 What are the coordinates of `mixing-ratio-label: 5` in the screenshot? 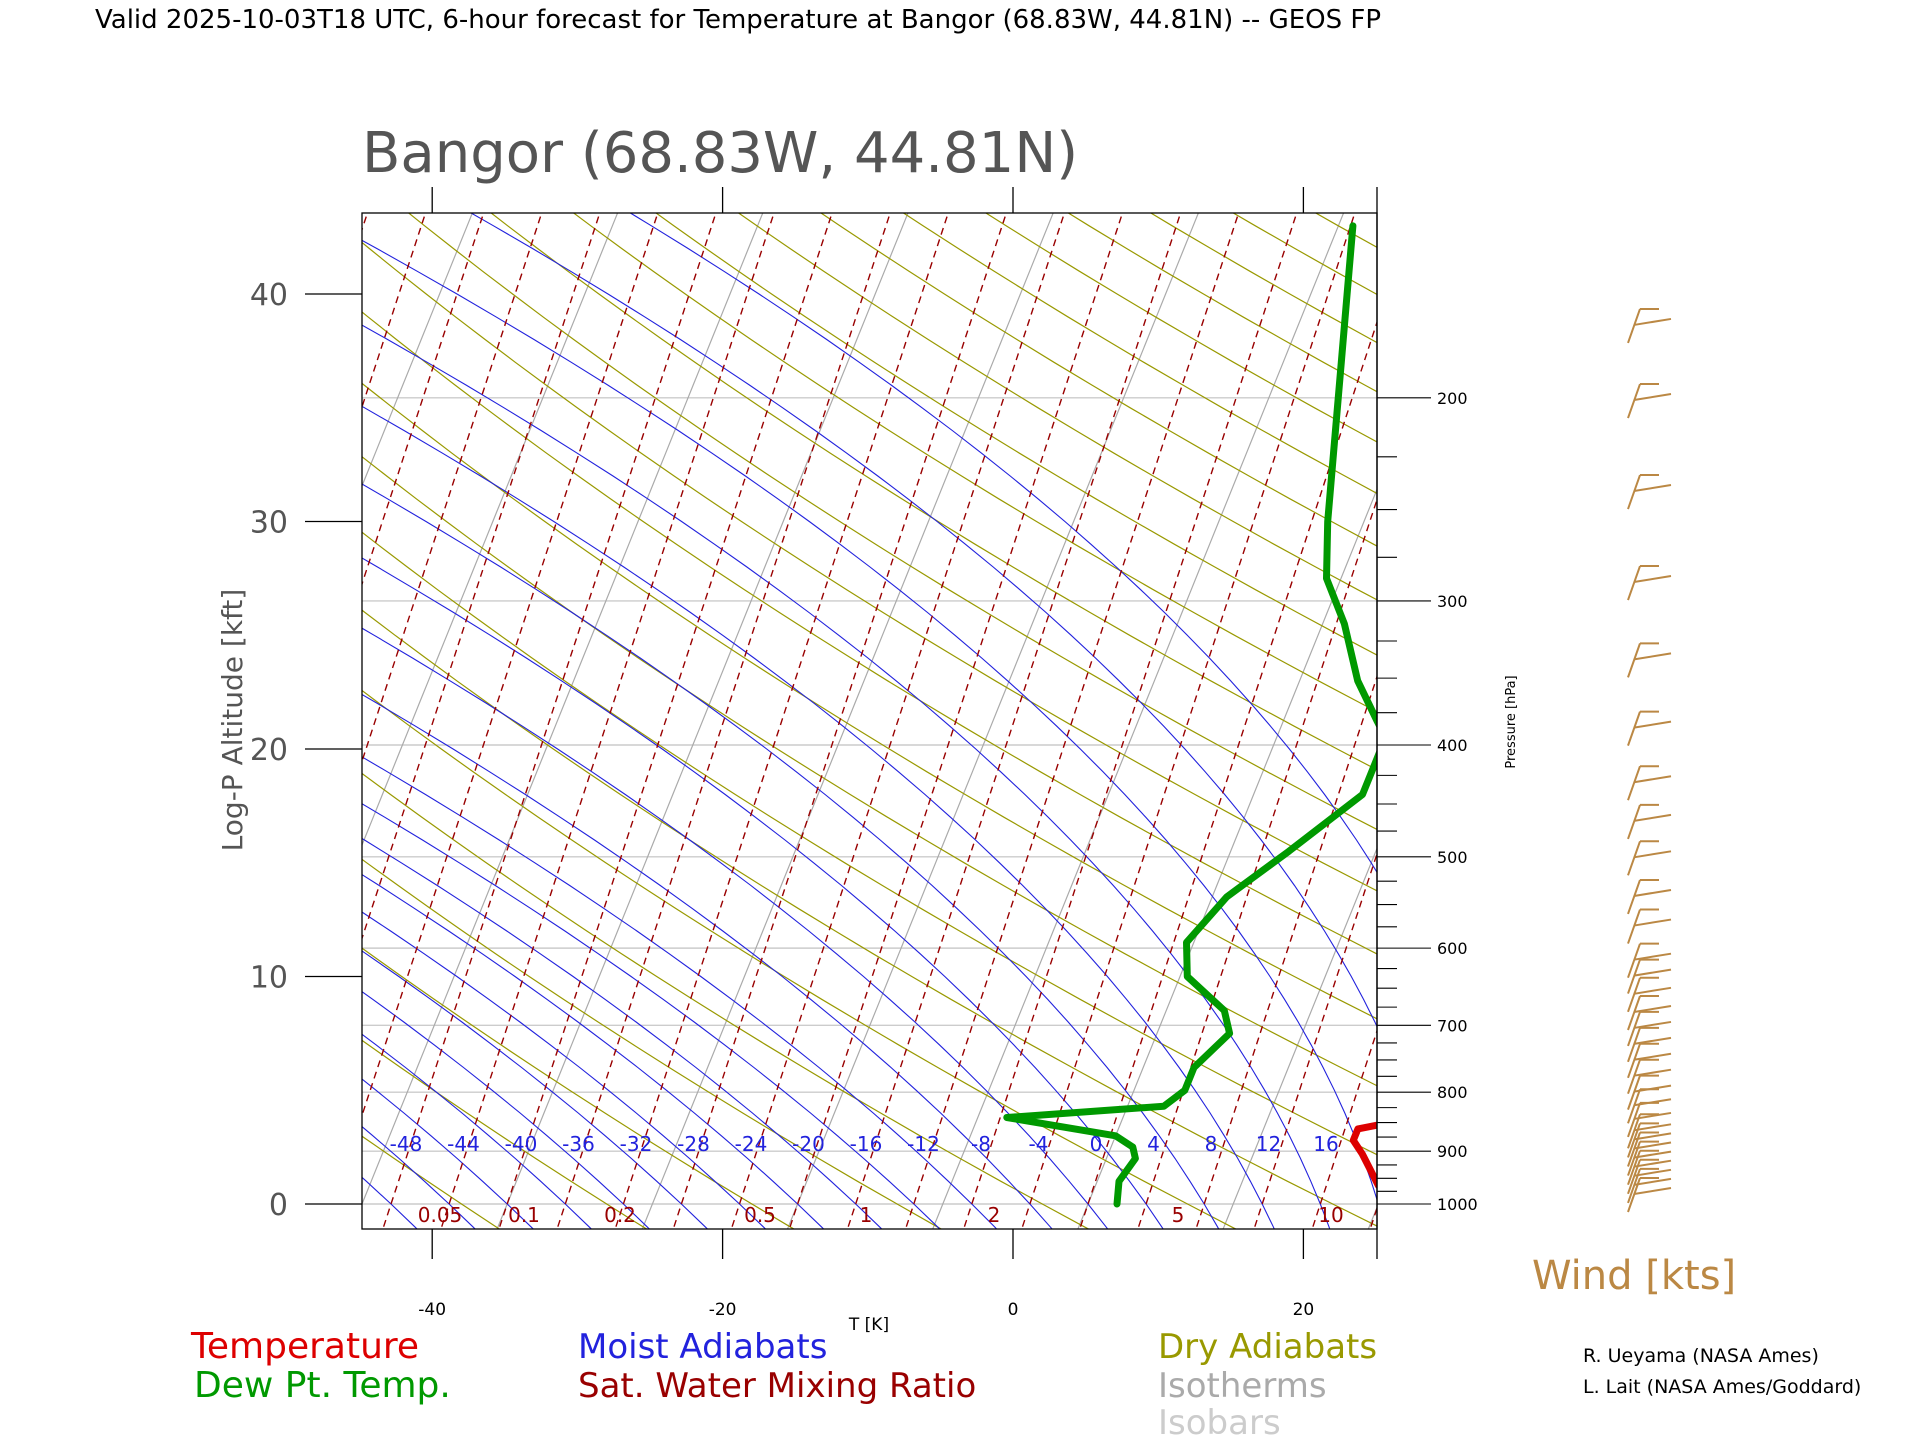 It's located at (1178, 1215).